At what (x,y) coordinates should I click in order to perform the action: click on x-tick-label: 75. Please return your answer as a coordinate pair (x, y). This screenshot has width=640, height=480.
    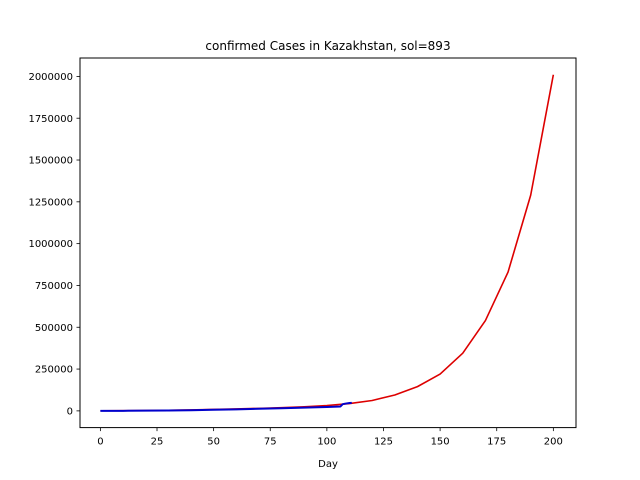
    Looking at the image, I should click on (270, 442).